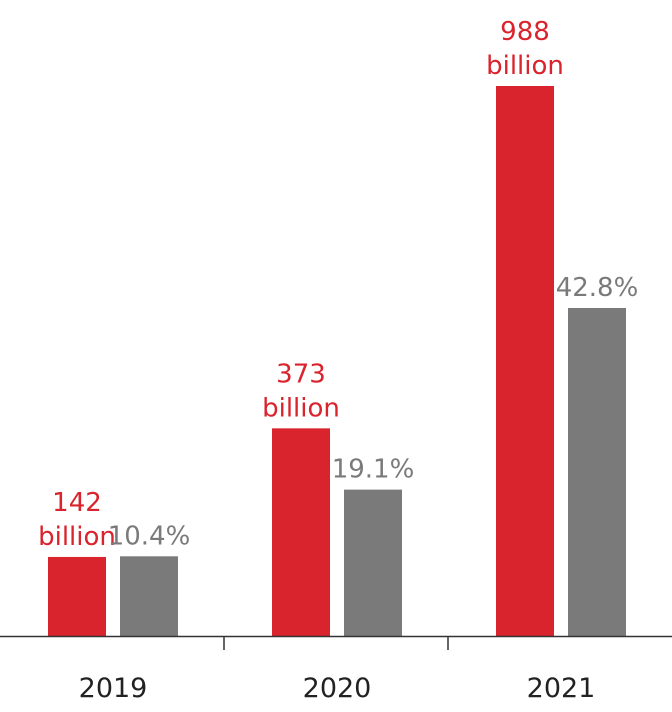 This screenshot has height=712, width=672. What do you see at coordinates (337, 688) in the screenshot?
I see `x-tick-label-2020: 2020` at bounding box center [337, 688].